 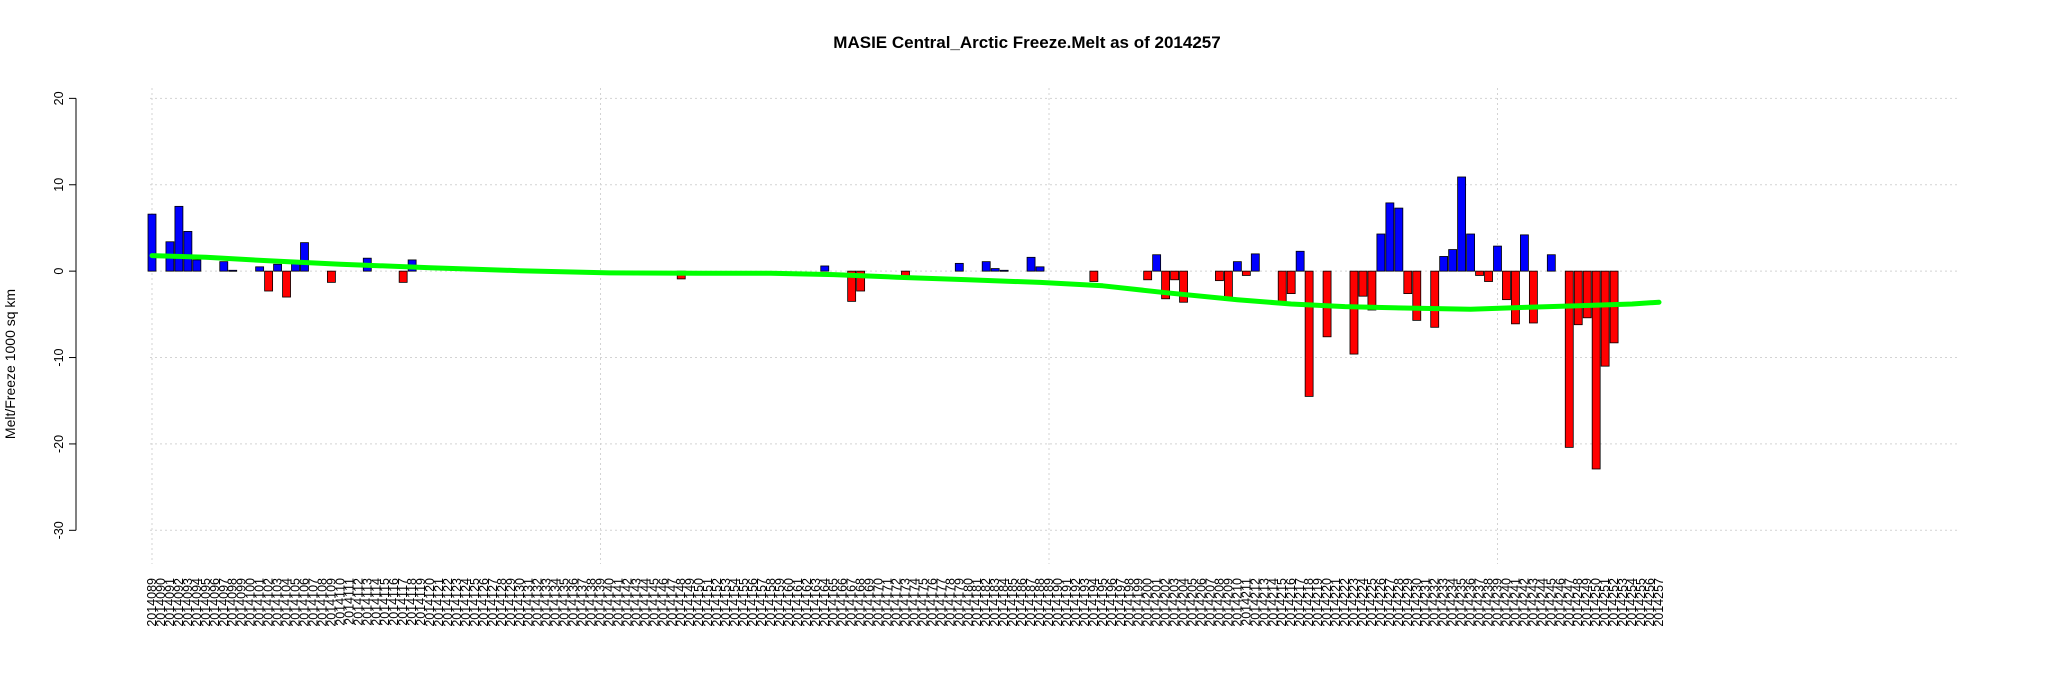 What do you see at coordinates (278, 602) in the screenshot?
I see `x-tick-label: 2014103` at bounding box center [278, 602].